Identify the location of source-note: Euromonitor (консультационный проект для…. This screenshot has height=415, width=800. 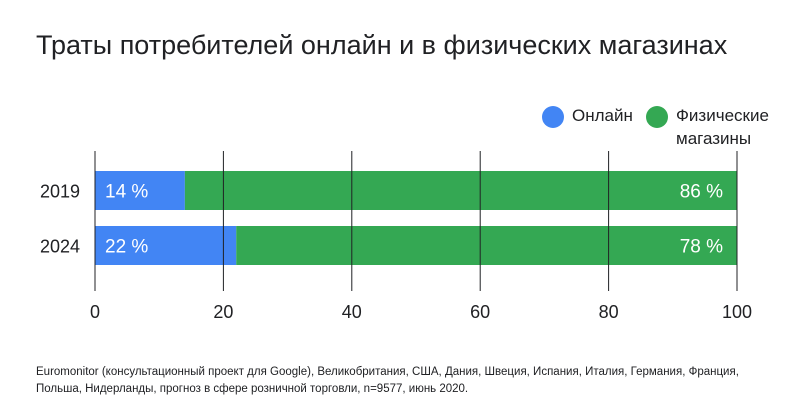
(387, 380).